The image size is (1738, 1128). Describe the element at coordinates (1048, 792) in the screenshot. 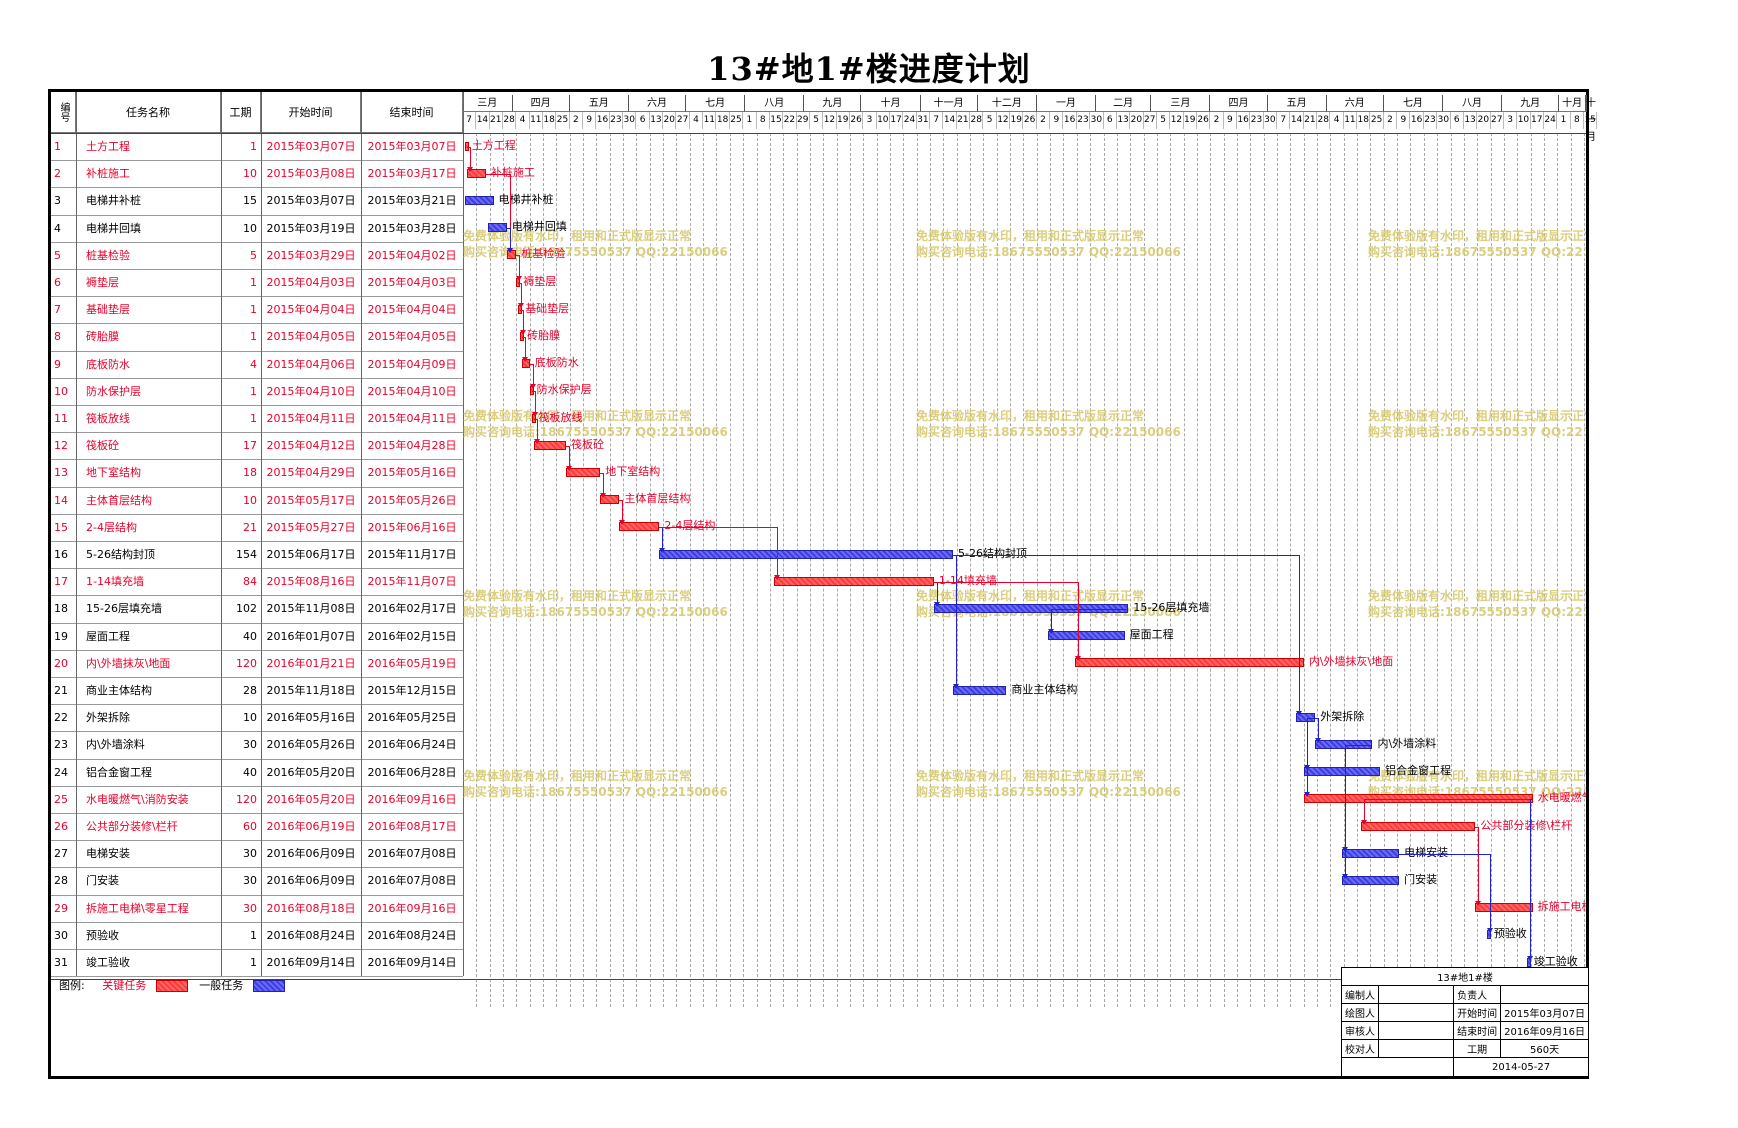

I see `watermark-line: 购买咨询电话:18675550537 QQ:22150066` at that location.